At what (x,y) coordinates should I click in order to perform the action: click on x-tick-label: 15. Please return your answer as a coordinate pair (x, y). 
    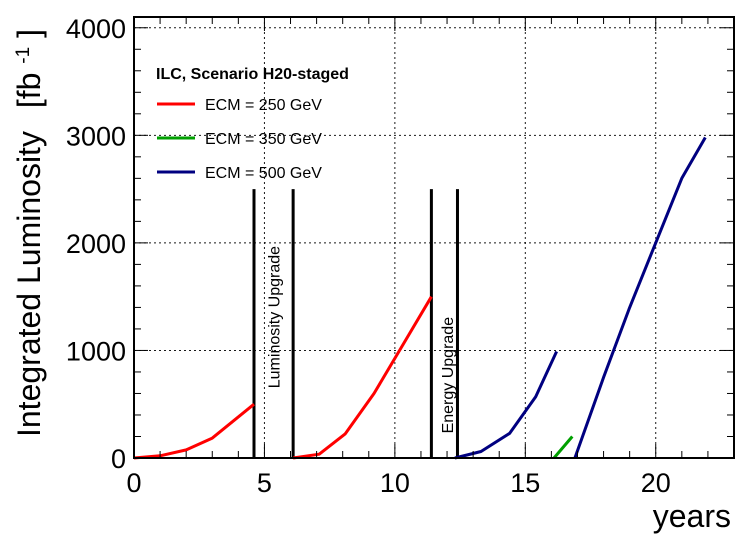
    Looking at the image, I should click on (525, 483).